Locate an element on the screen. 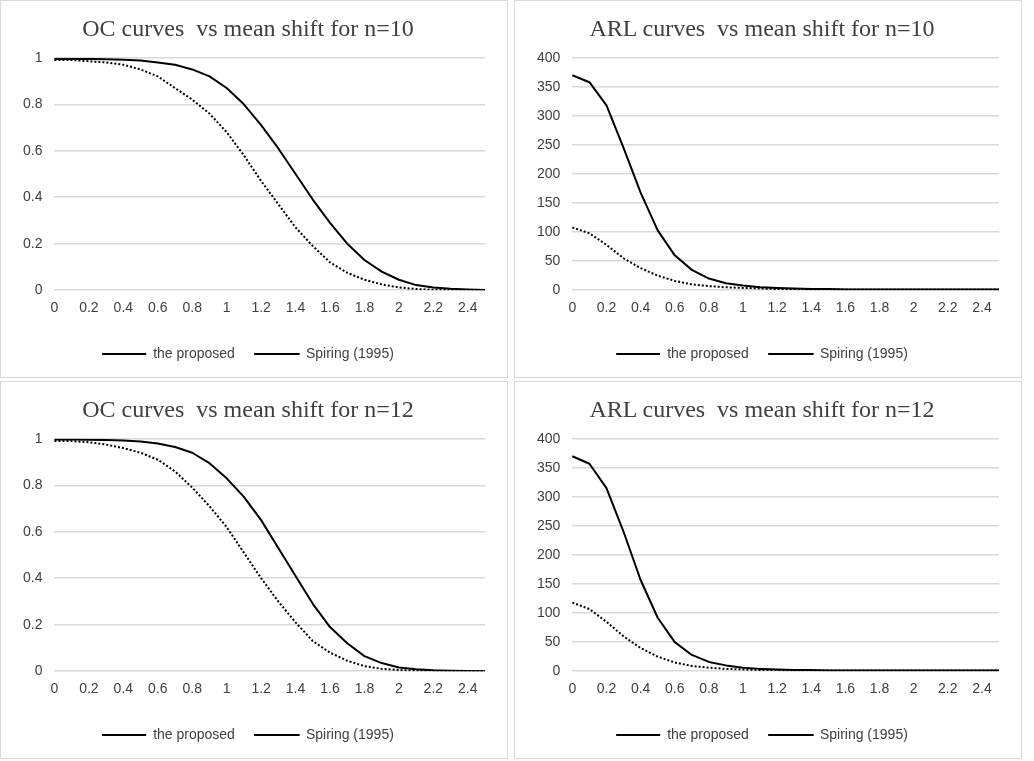 This screenshot has width=1034, height=761. chart-title: OC curves vs mean shift for n=10 is located at coordinates (248, 27).